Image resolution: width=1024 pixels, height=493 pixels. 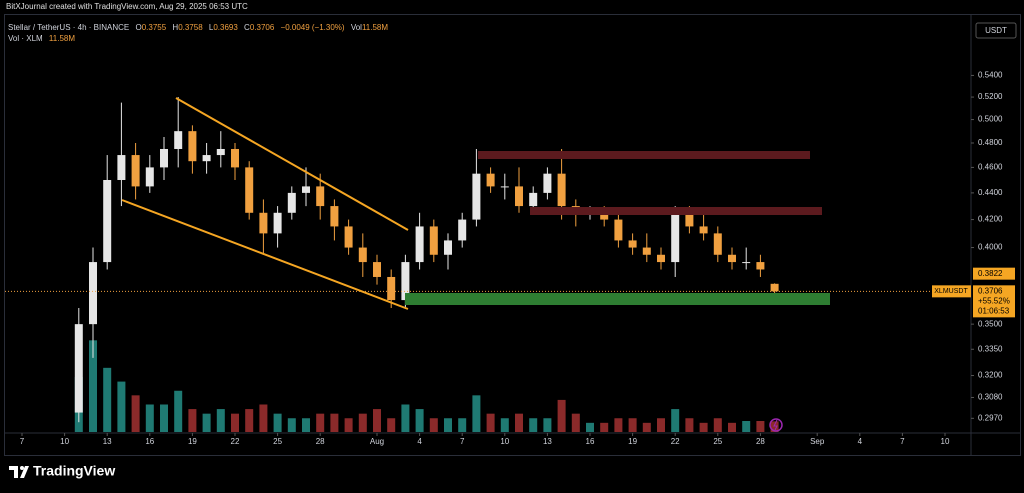 I want to click on x-tick-label: 10, so click(x=64, y=441).